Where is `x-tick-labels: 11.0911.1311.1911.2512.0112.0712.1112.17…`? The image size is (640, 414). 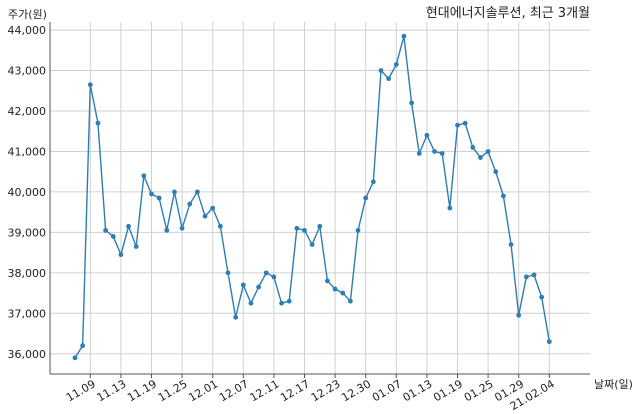
x-tick-labels: 11.0911.1311.1911.2512.0112.0712.1112.17… is located at coordinates (310, 395).